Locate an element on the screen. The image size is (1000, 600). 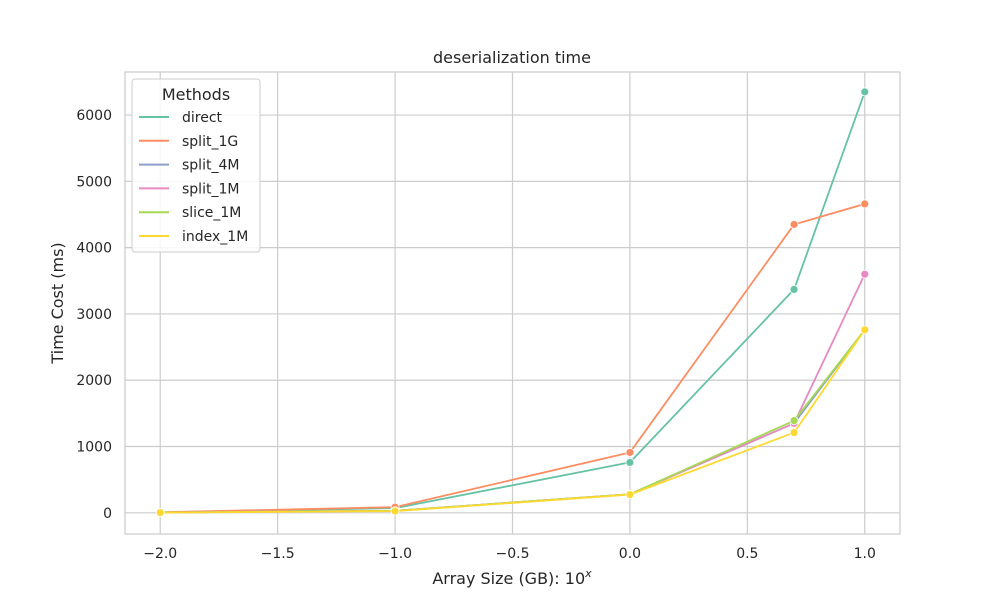
x-tick-label: −0.5 is located at coordinates (513, 554).